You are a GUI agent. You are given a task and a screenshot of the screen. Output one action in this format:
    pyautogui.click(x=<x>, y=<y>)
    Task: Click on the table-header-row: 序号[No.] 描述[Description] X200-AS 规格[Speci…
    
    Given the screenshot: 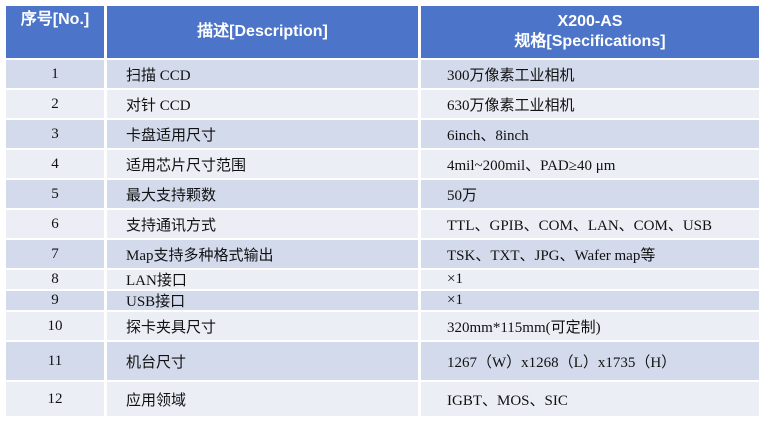 What is the action you would take?
    pyautogui.click(x=382, y=32)
    